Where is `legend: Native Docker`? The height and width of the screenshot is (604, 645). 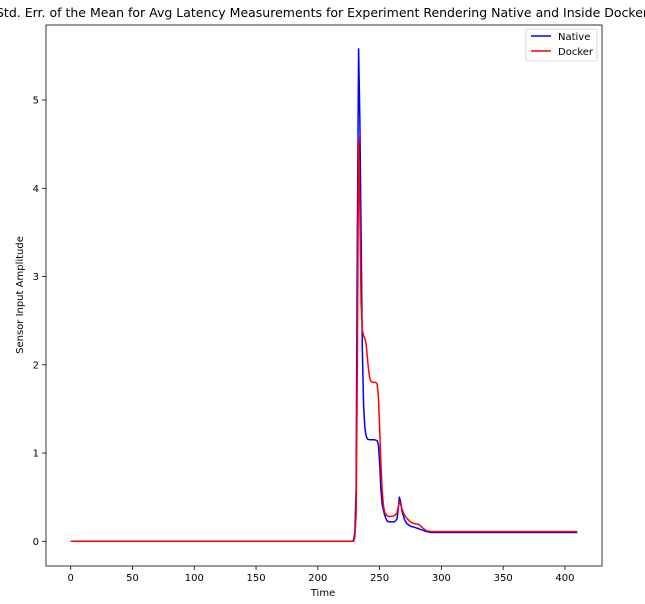 legend: Native Docker is located at coordinates (561, 45).